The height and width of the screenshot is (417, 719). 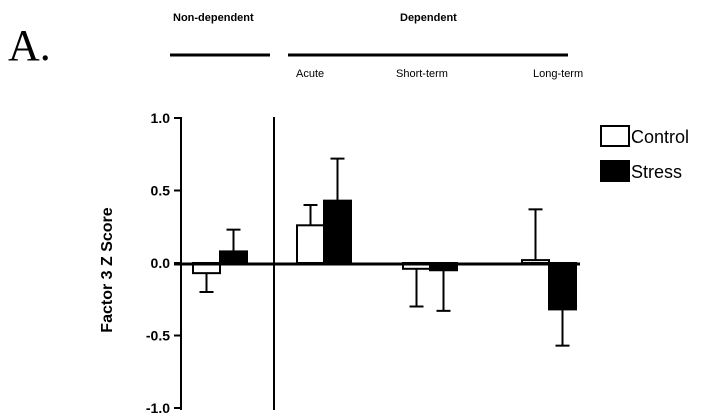 I want to click on y-tick-label: -1.0, so click(x=158, y=408).